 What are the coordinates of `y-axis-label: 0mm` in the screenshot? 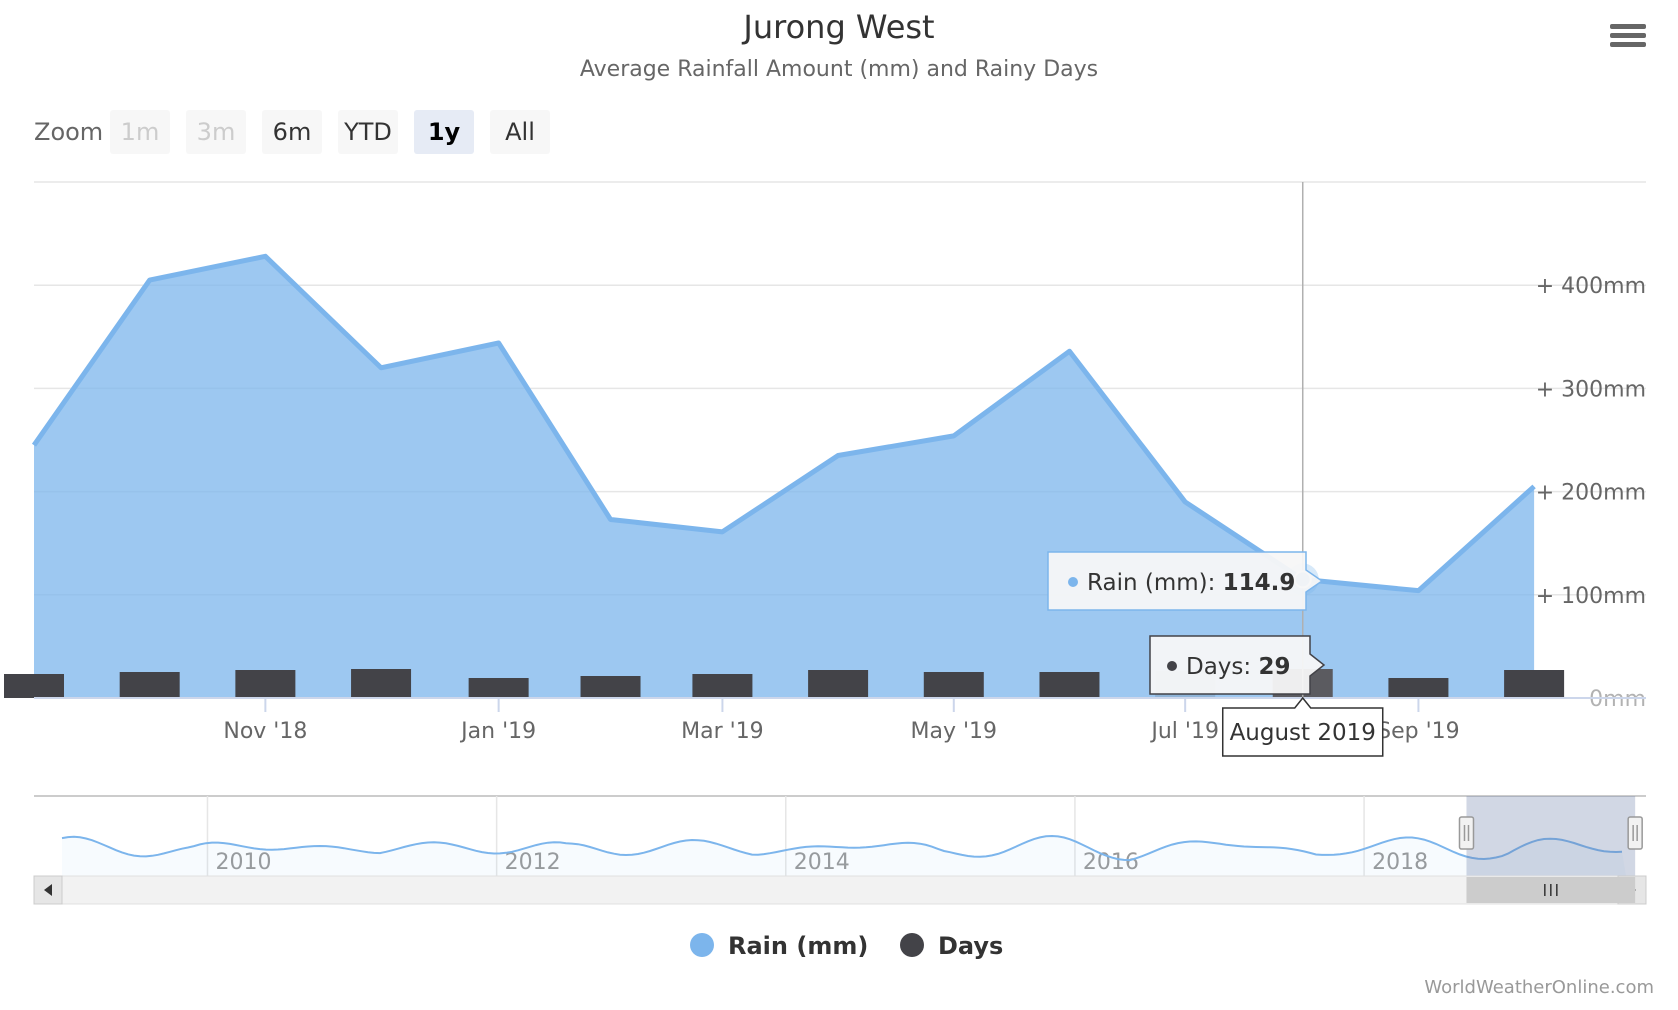 It's located at (1617, 699).